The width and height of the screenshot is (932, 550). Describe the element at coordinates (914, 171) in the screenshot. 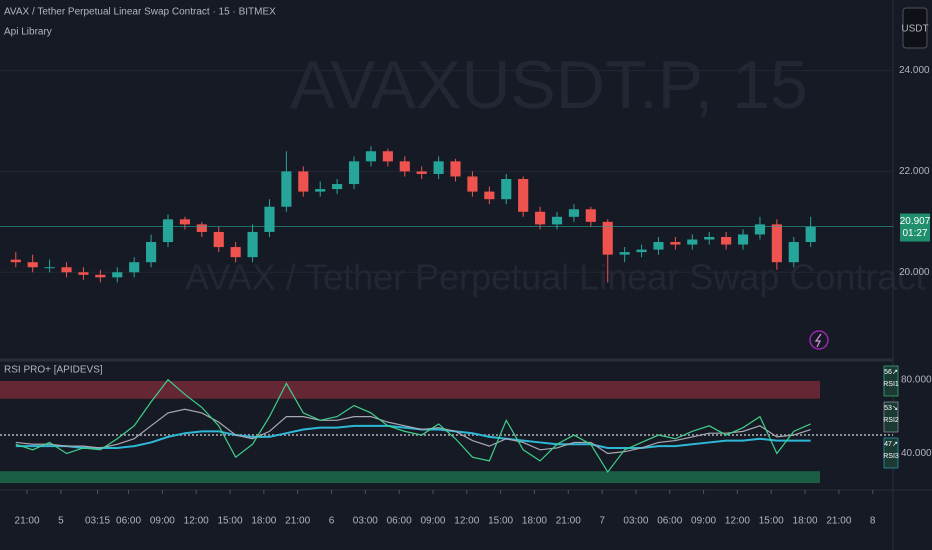

I see `y-tick-label: 22.000` at that location.